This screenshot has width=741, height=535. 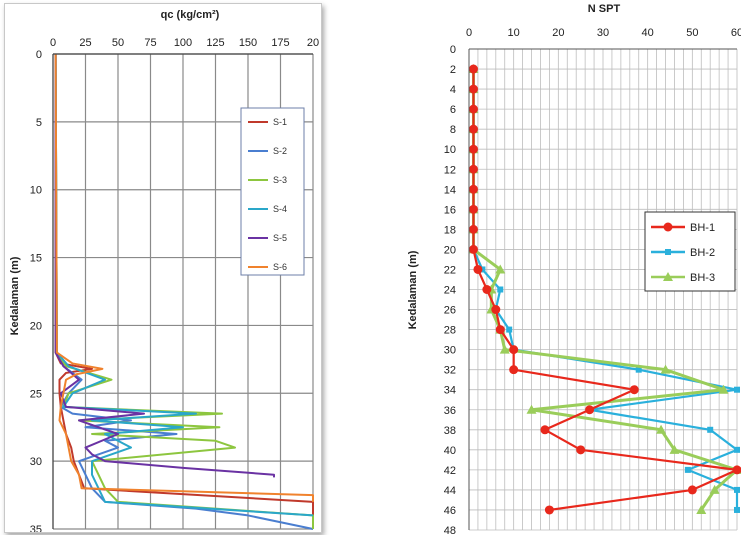 I want to click on cpt-y-axis-label: Kedalaman (m), so click(x=15, y=295).